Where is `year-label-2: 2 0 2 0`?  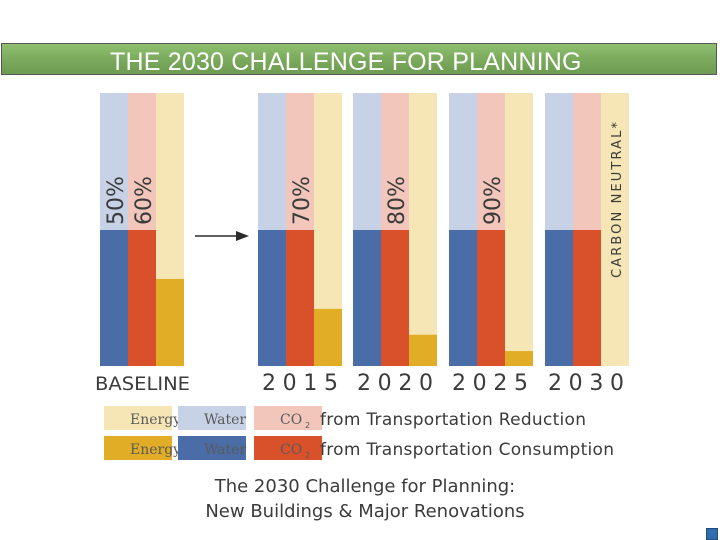 year-label-2: 2 0 2 0 is located at coordinates (395, 383).